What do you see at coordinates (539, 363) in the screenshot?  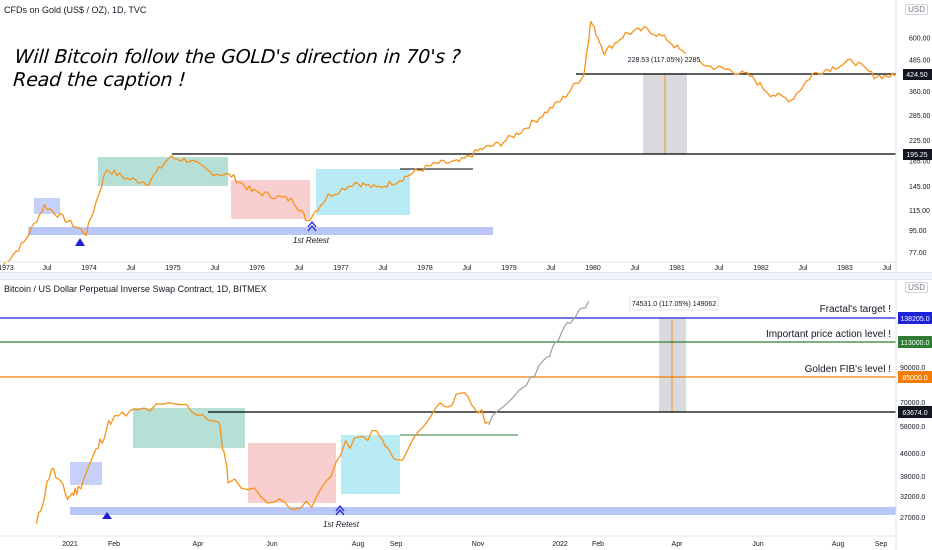 I see `btc-projection-line` at bounding box center [539, 363].